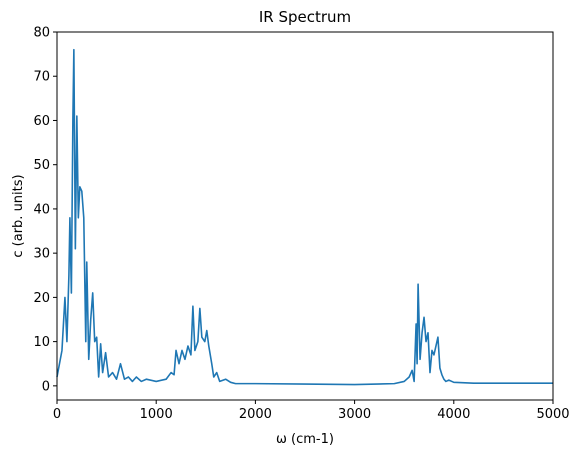 This screenshot has width=580, height=459. Describe the element at coordinates (305, 17) in the screenshot. I see `chart-title: IR Spectrum` at that location.